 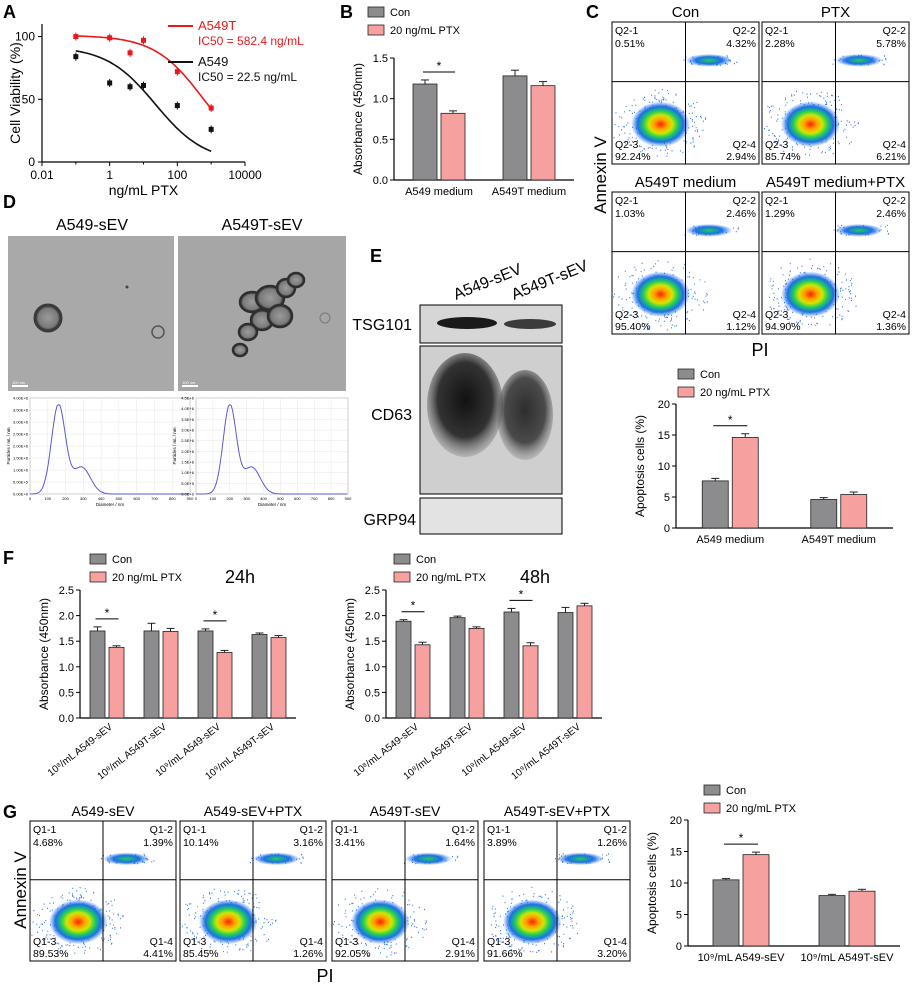 What do you see at coordinates (891, 327) in the screenshot?
I see `quadrant-value: 1.36%` at bounding box center [891, 327].